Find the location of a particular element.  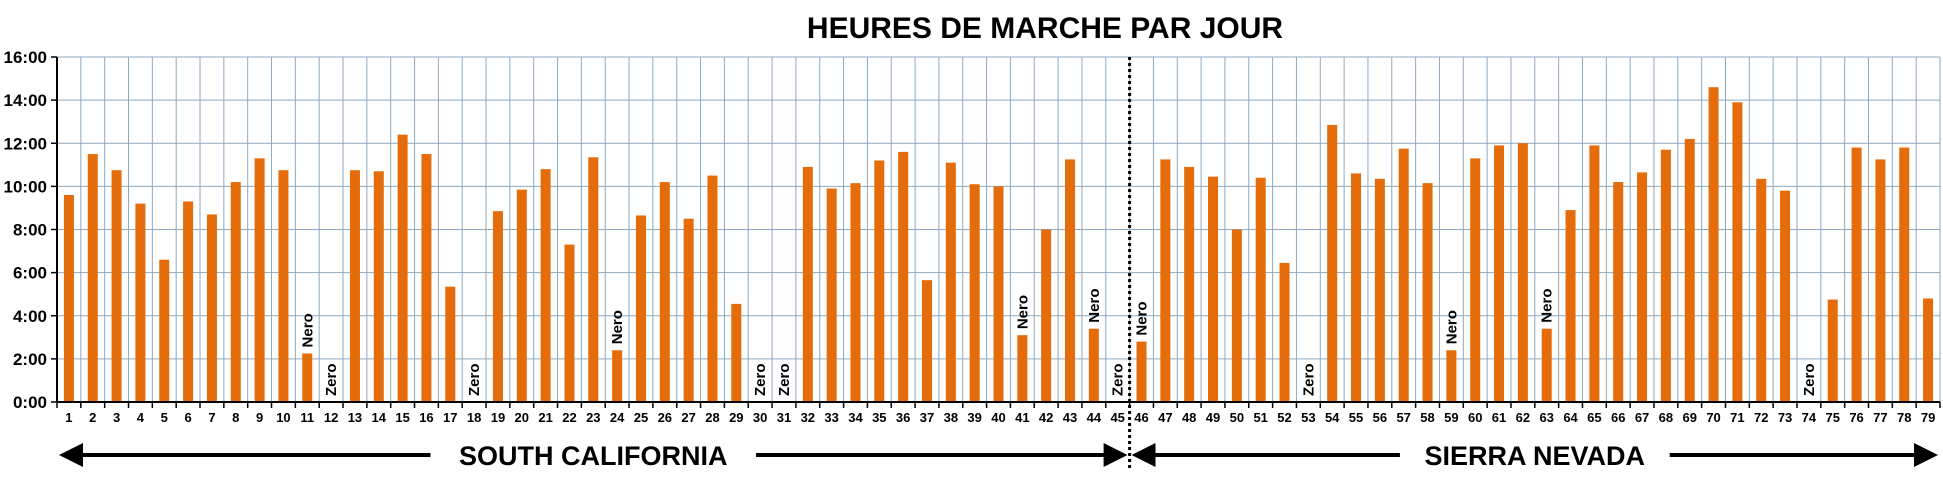

x-tick-label: 4 is located at coordinates (141, 417).